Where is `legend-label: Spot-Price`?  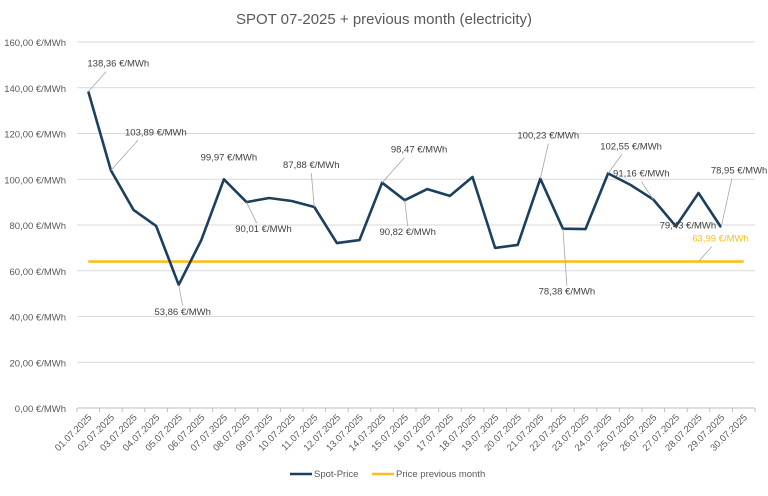
legend-label: Spot-Price is located at coordinates (336, 474).